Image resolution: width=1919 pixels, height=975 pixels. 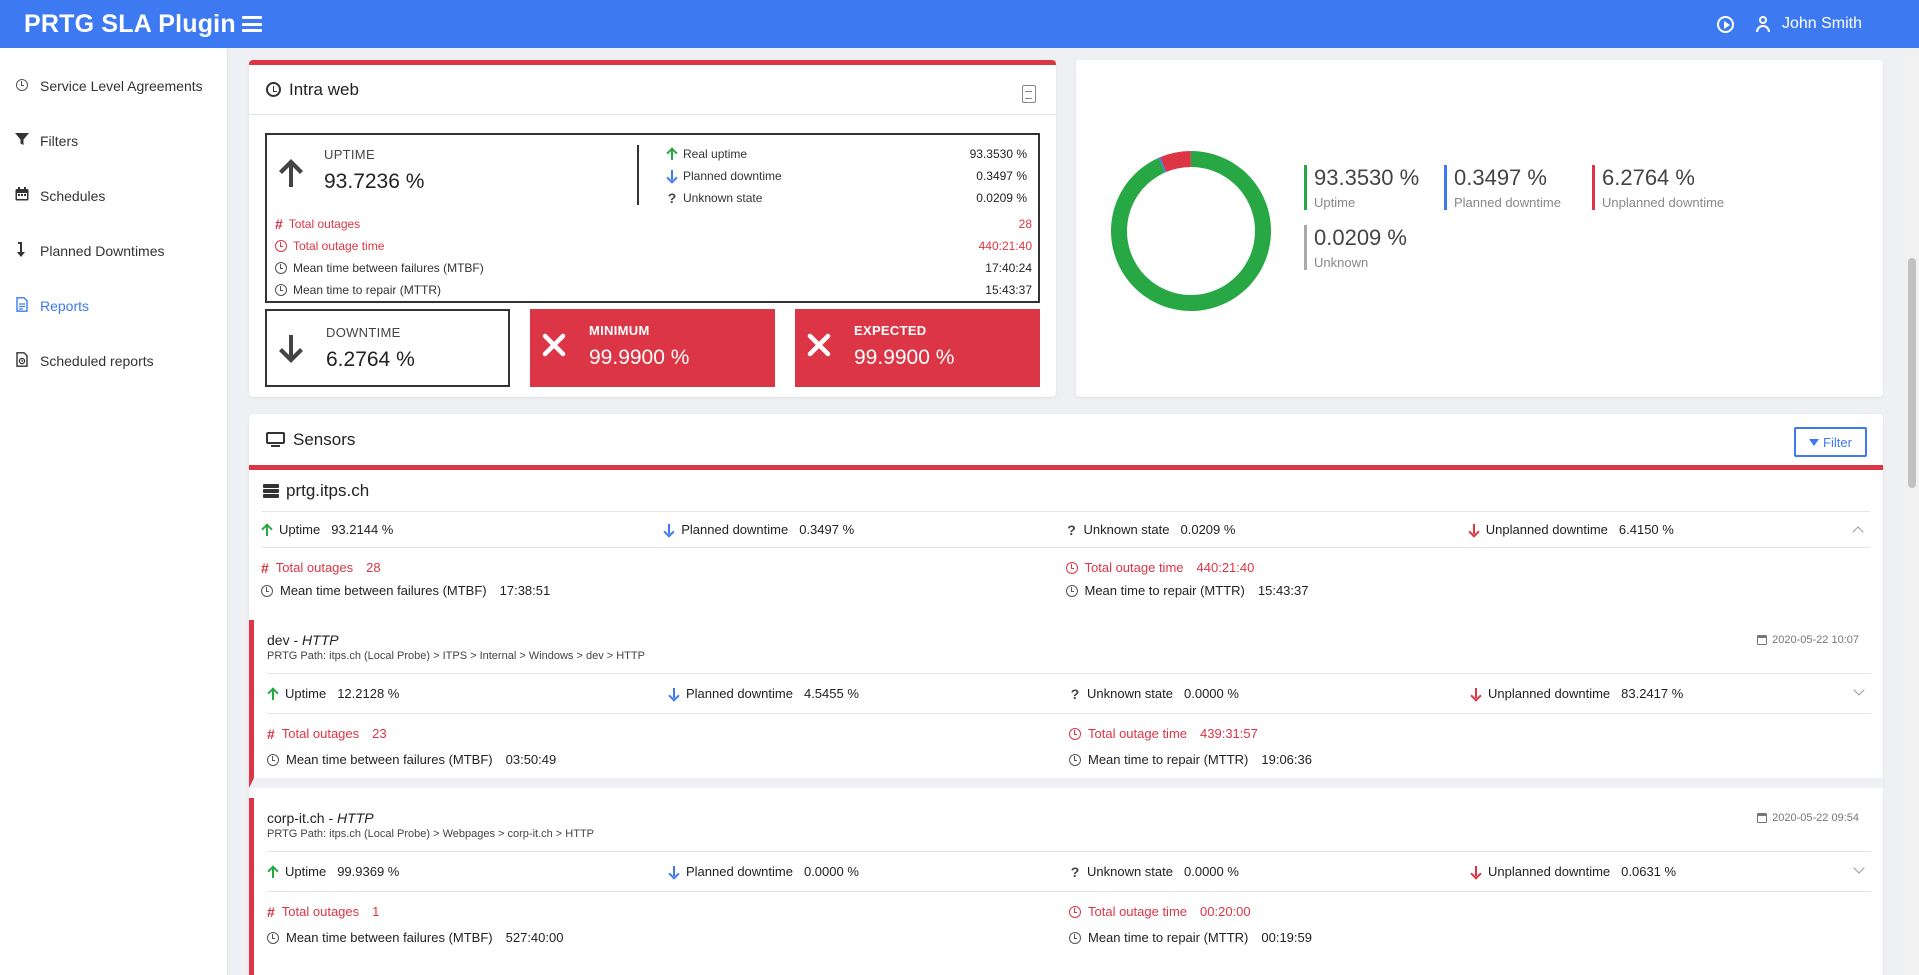 I want to click on total-outages-label: Total outages, so click(x=314, y=567).